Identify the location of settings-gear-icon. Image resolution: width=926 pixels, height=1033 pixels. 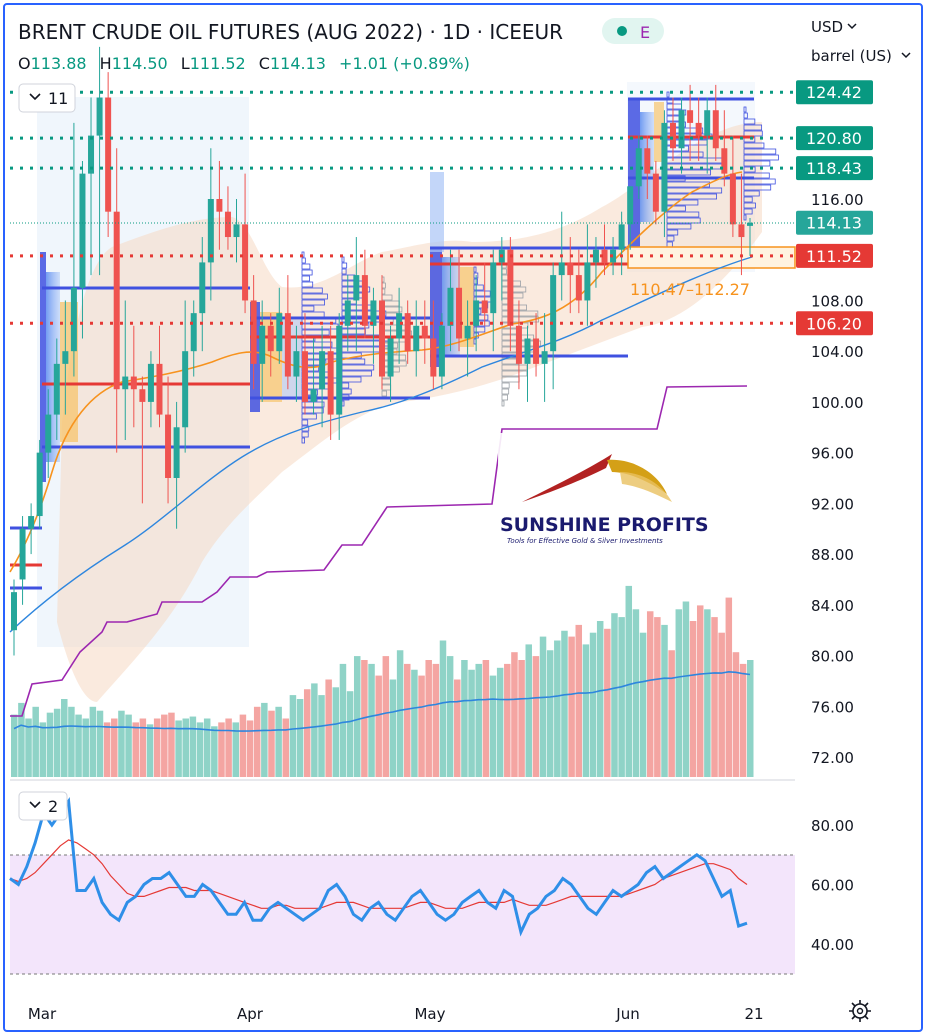
(860, 1011).